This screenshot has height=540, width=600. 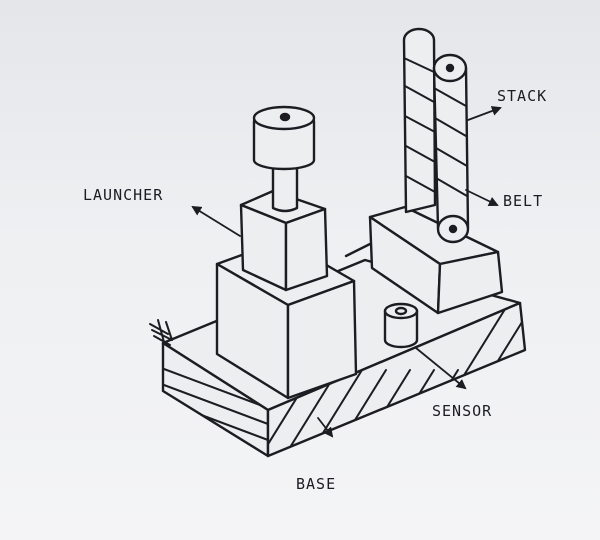 I want to click on stack, so click(x=424, y=171).